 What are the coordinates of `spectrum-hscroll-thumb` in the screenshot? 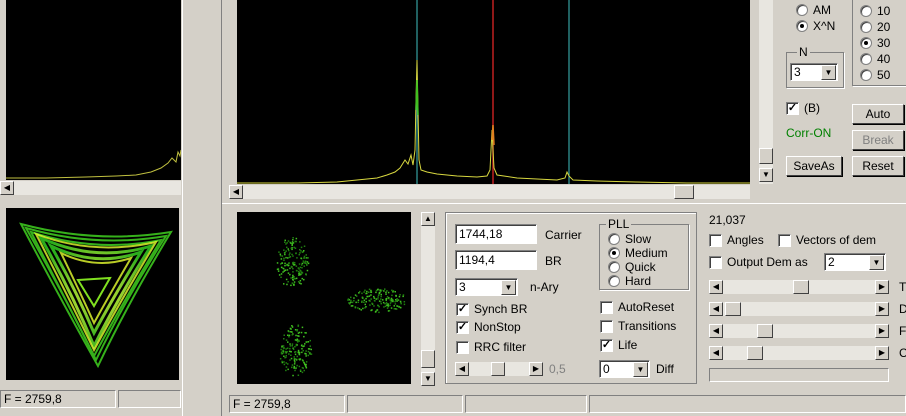 It's located at (684, 192).